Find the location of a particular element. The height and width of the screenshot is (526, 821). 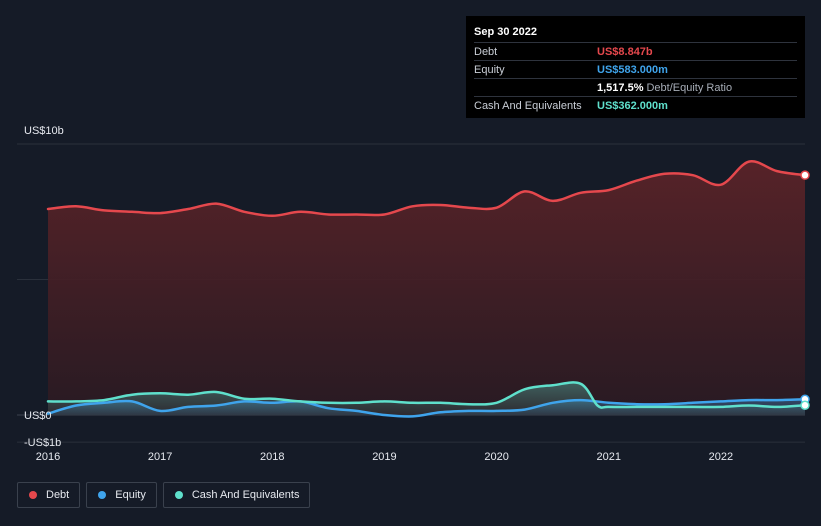

x-tick-label-2018: 2018 is located at coordinates (272, 457).